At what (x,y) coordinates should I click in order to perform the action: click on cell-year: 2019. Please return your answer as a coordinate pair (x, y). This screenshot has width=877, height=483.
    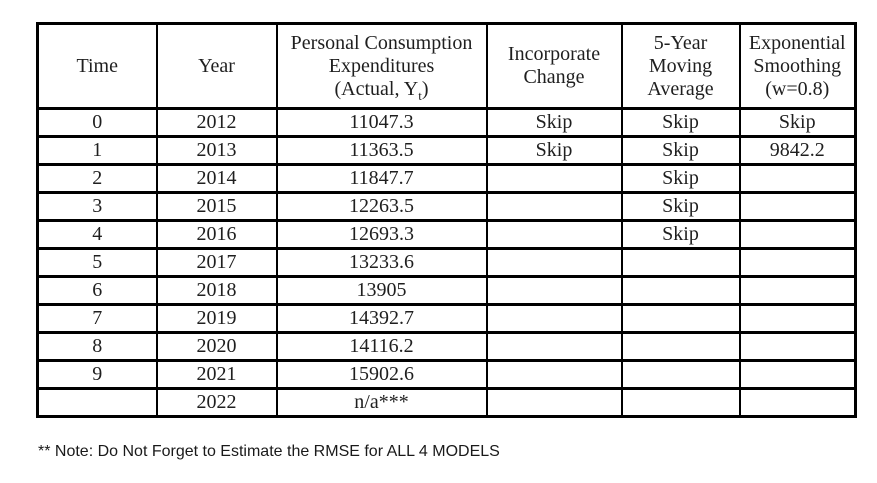
    Looking at the image, I should click on (216, 318).